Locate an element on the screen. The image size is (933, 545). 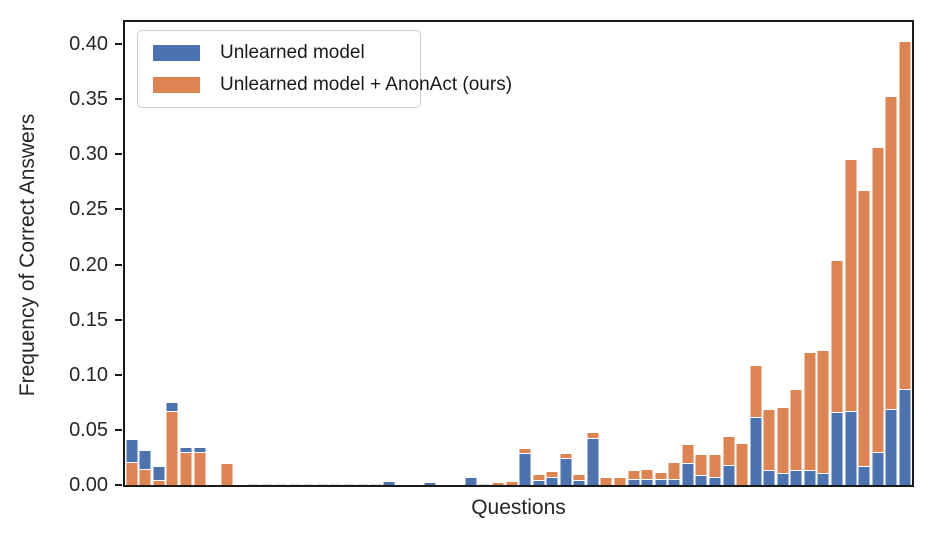
y-tick-label: 0.20 is located at coordinates (88, 264).